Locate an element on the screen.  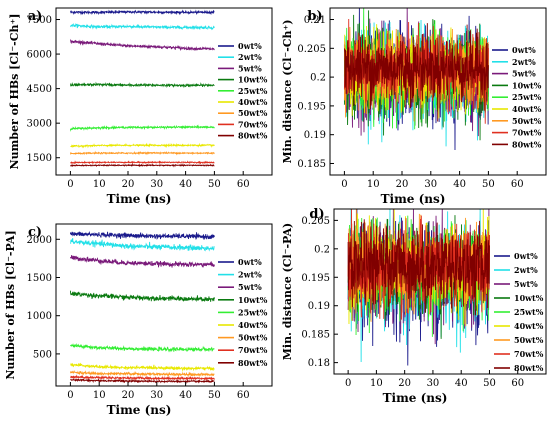
y-tick-label: 1500 is located at coordinates (39, 158).